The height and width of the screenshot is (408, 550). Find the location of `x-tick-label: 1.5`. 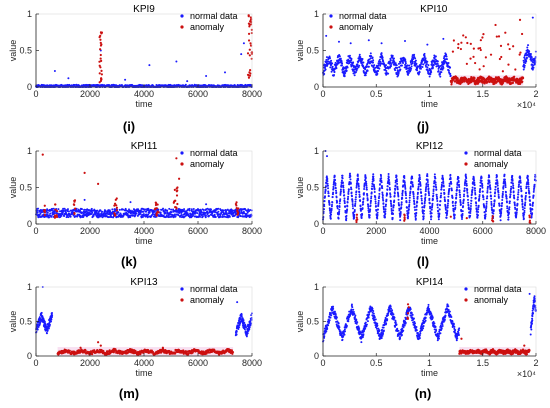

x-tick-label: 1.5 is located at coordinates (482, 94).